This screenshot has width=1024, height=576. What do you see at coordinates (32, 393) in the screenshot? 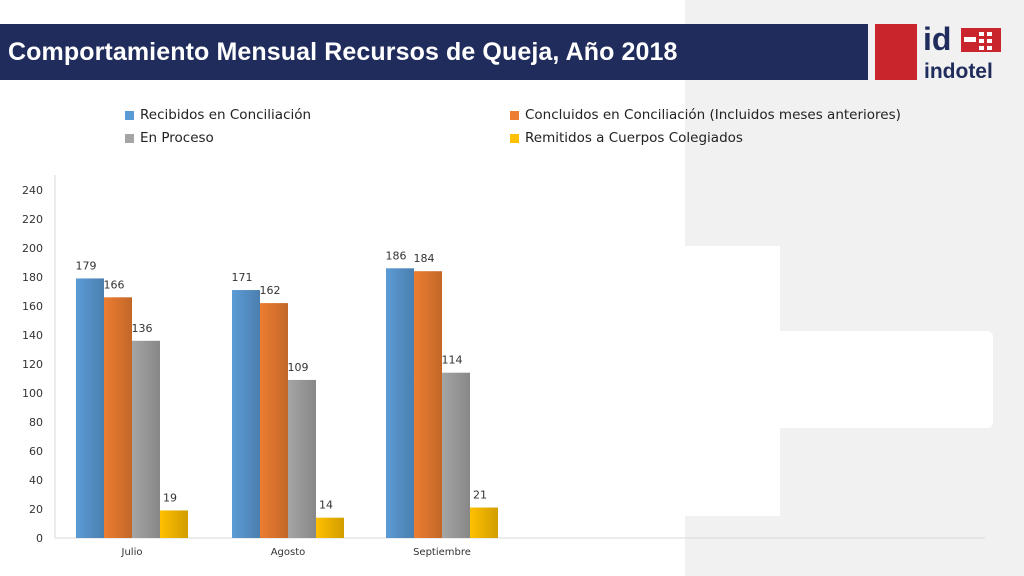
I see `y-tick-label: 100` at bounding box center [32, 393].